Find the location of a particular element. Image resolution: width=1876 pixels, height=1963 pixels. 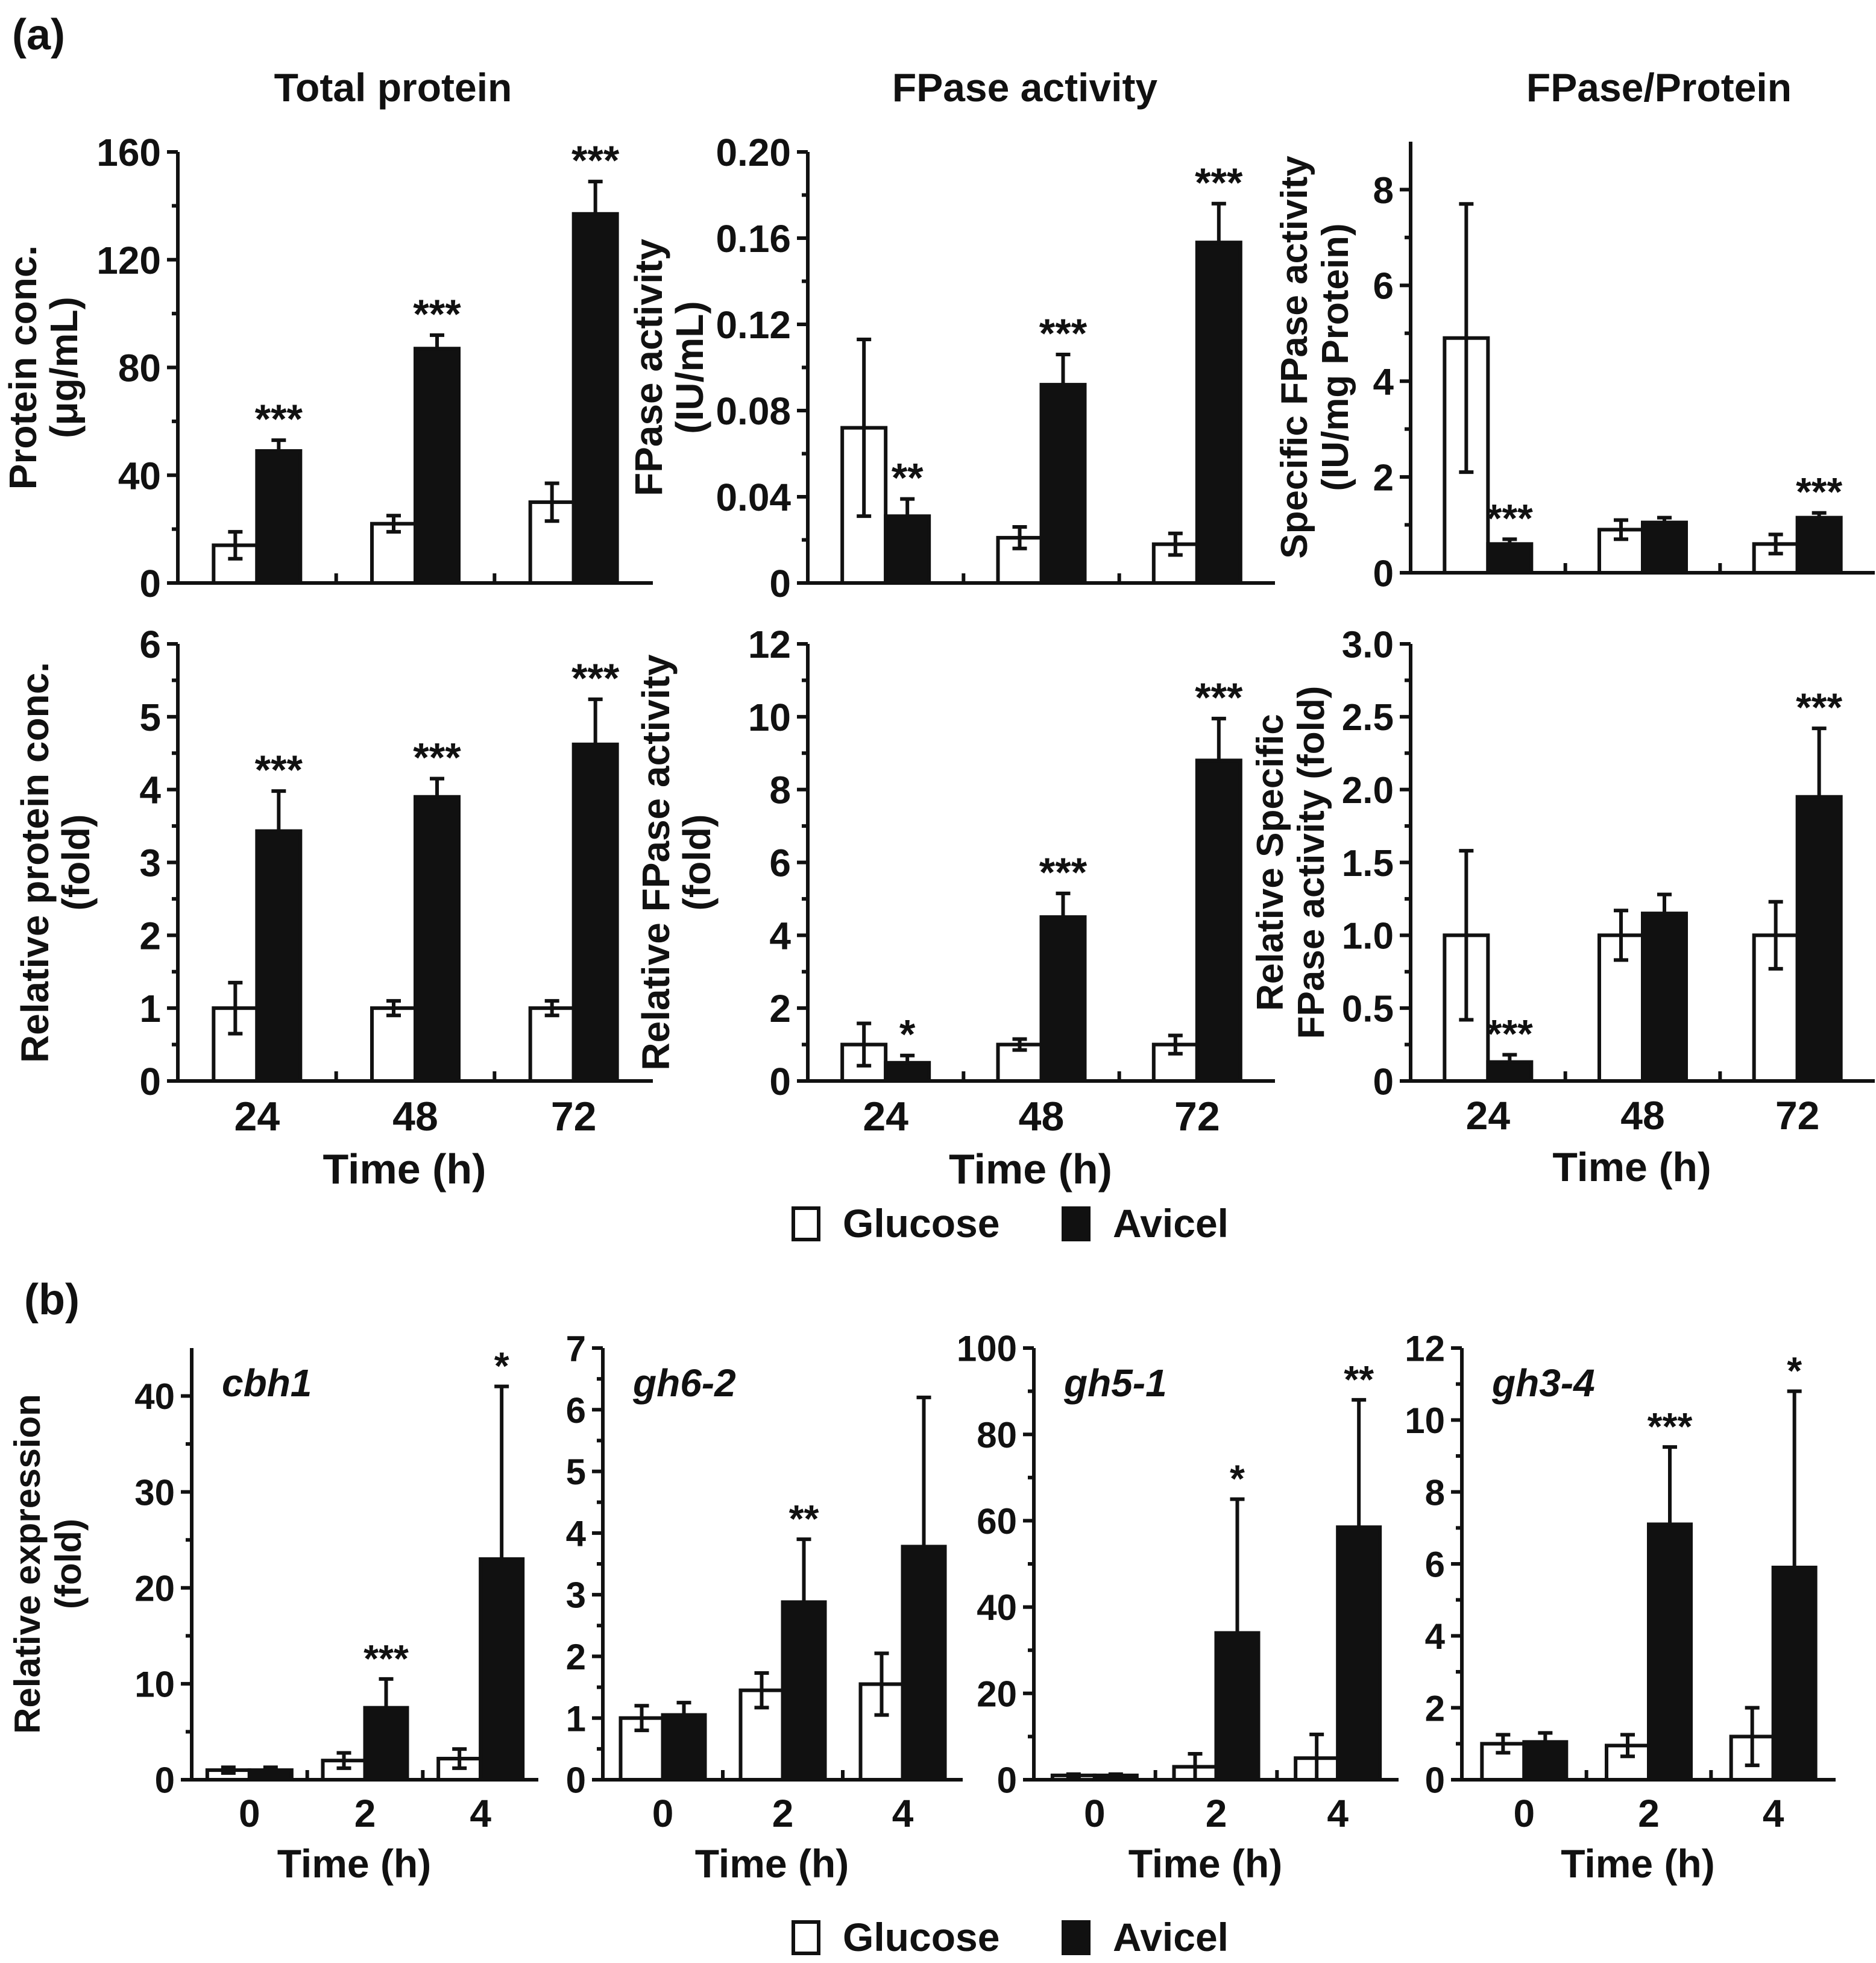

legend-a-glucose-swatch is located at coordinates (806, 1223).